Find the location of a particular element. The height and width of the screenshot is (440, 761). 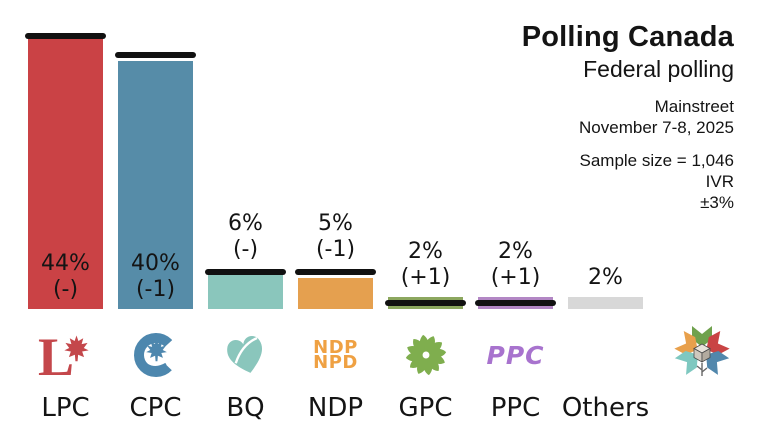

value-label-others: 2% is located at coordinates (605, 278).